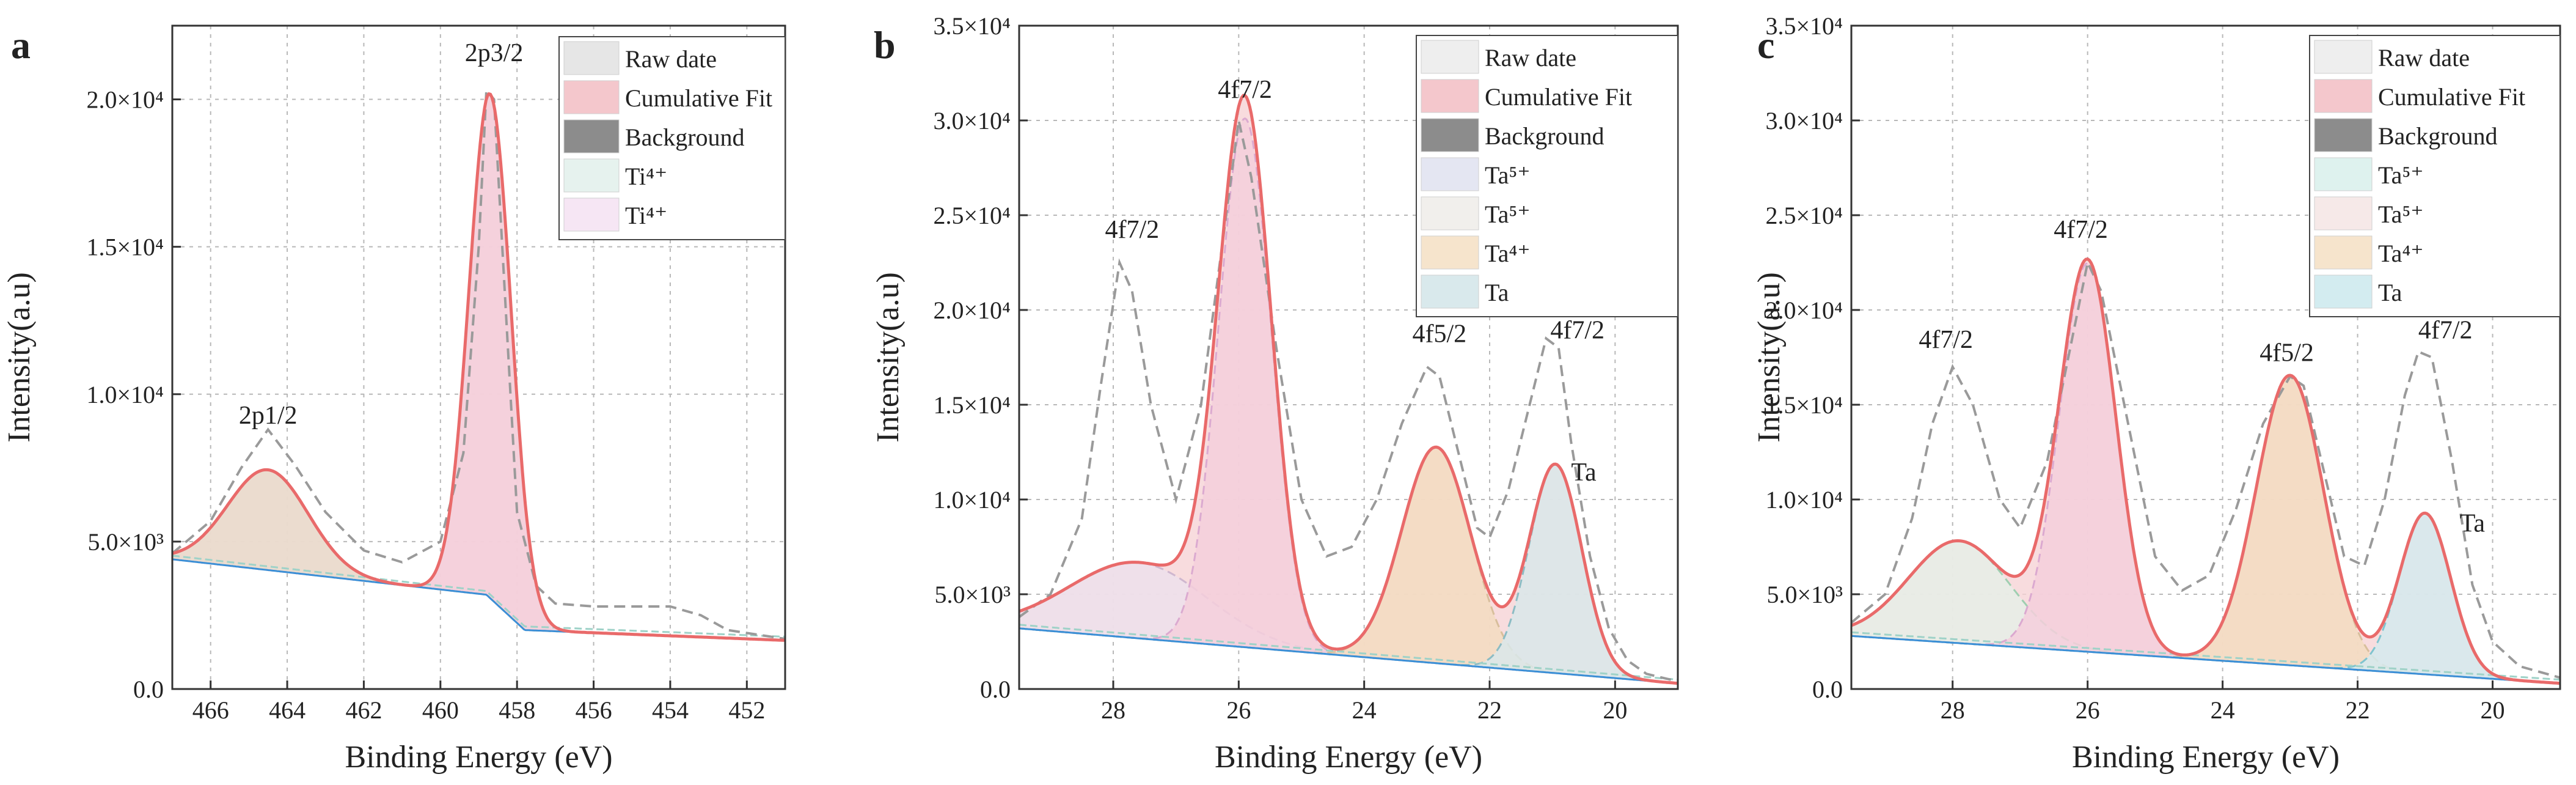  I want to click on legend-label: Ta, so click(2390, 292).